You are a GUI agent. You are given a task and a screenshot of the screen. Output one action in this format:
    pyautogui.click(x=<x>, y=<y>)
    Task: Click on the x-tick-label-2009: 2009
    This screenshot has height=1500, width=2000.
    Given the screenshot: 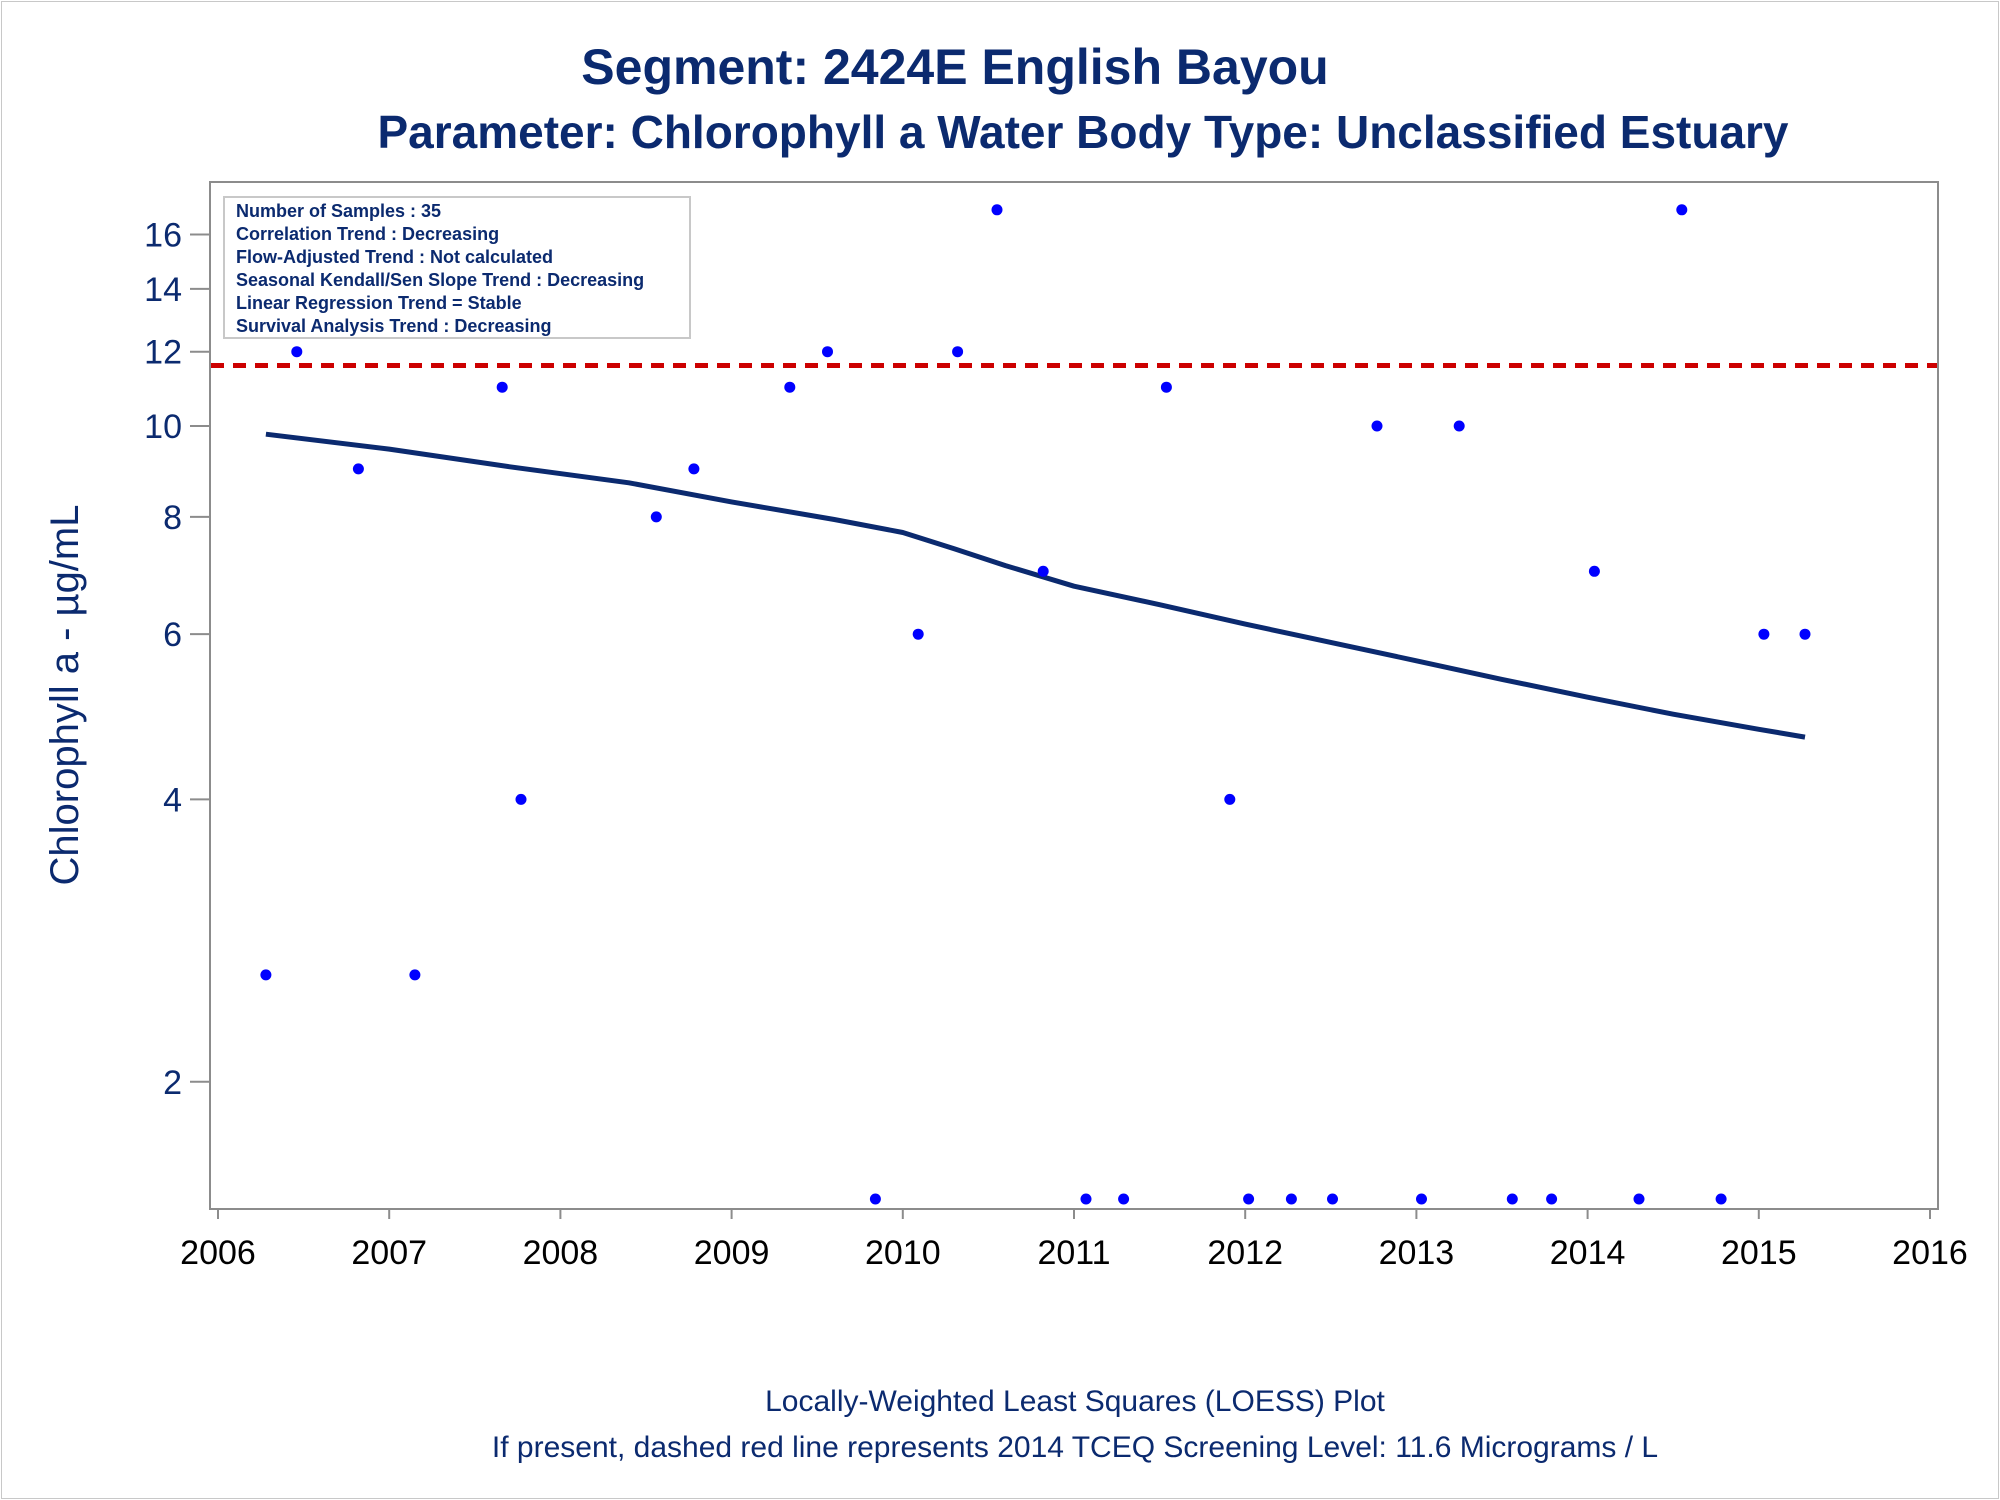 What is the action you would take?
    pyautogui.click(x=732, y=1253)
    